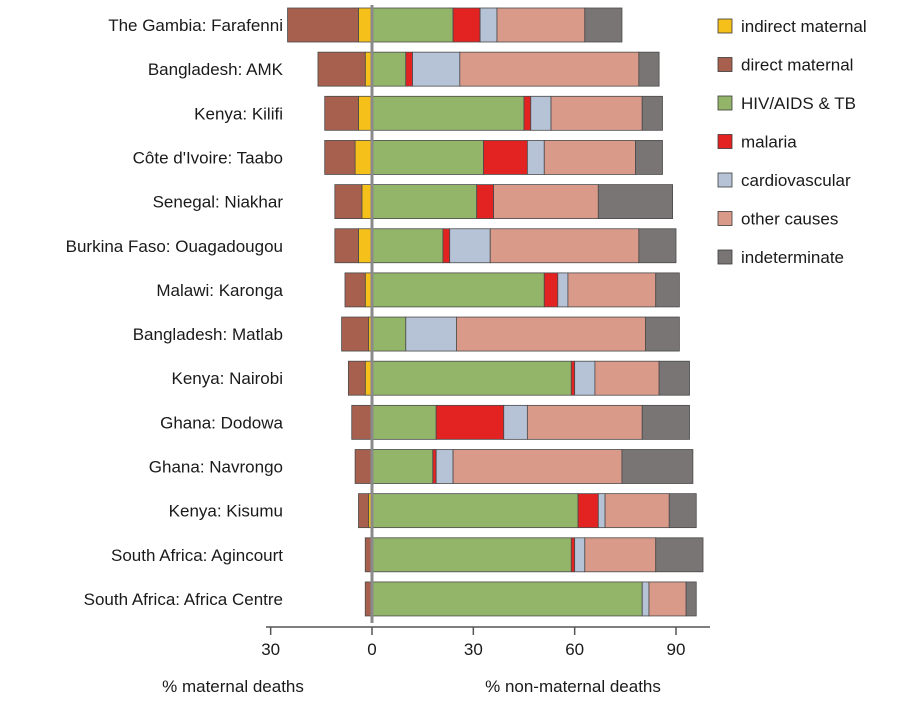  What do you see at coordinates (649, 69) in the screenshot?
I see `bar-indeterminate-bangladesh-amk` at bounding box center [649, 69].